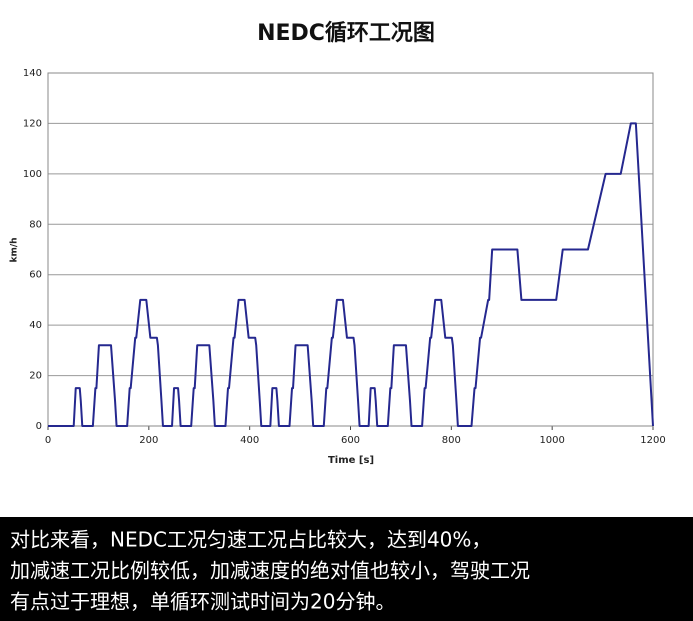  What do you see at coordinates (48, 440) in the screenshot?
I see `x-tick-label: 0` at bounding box center [48, 440].